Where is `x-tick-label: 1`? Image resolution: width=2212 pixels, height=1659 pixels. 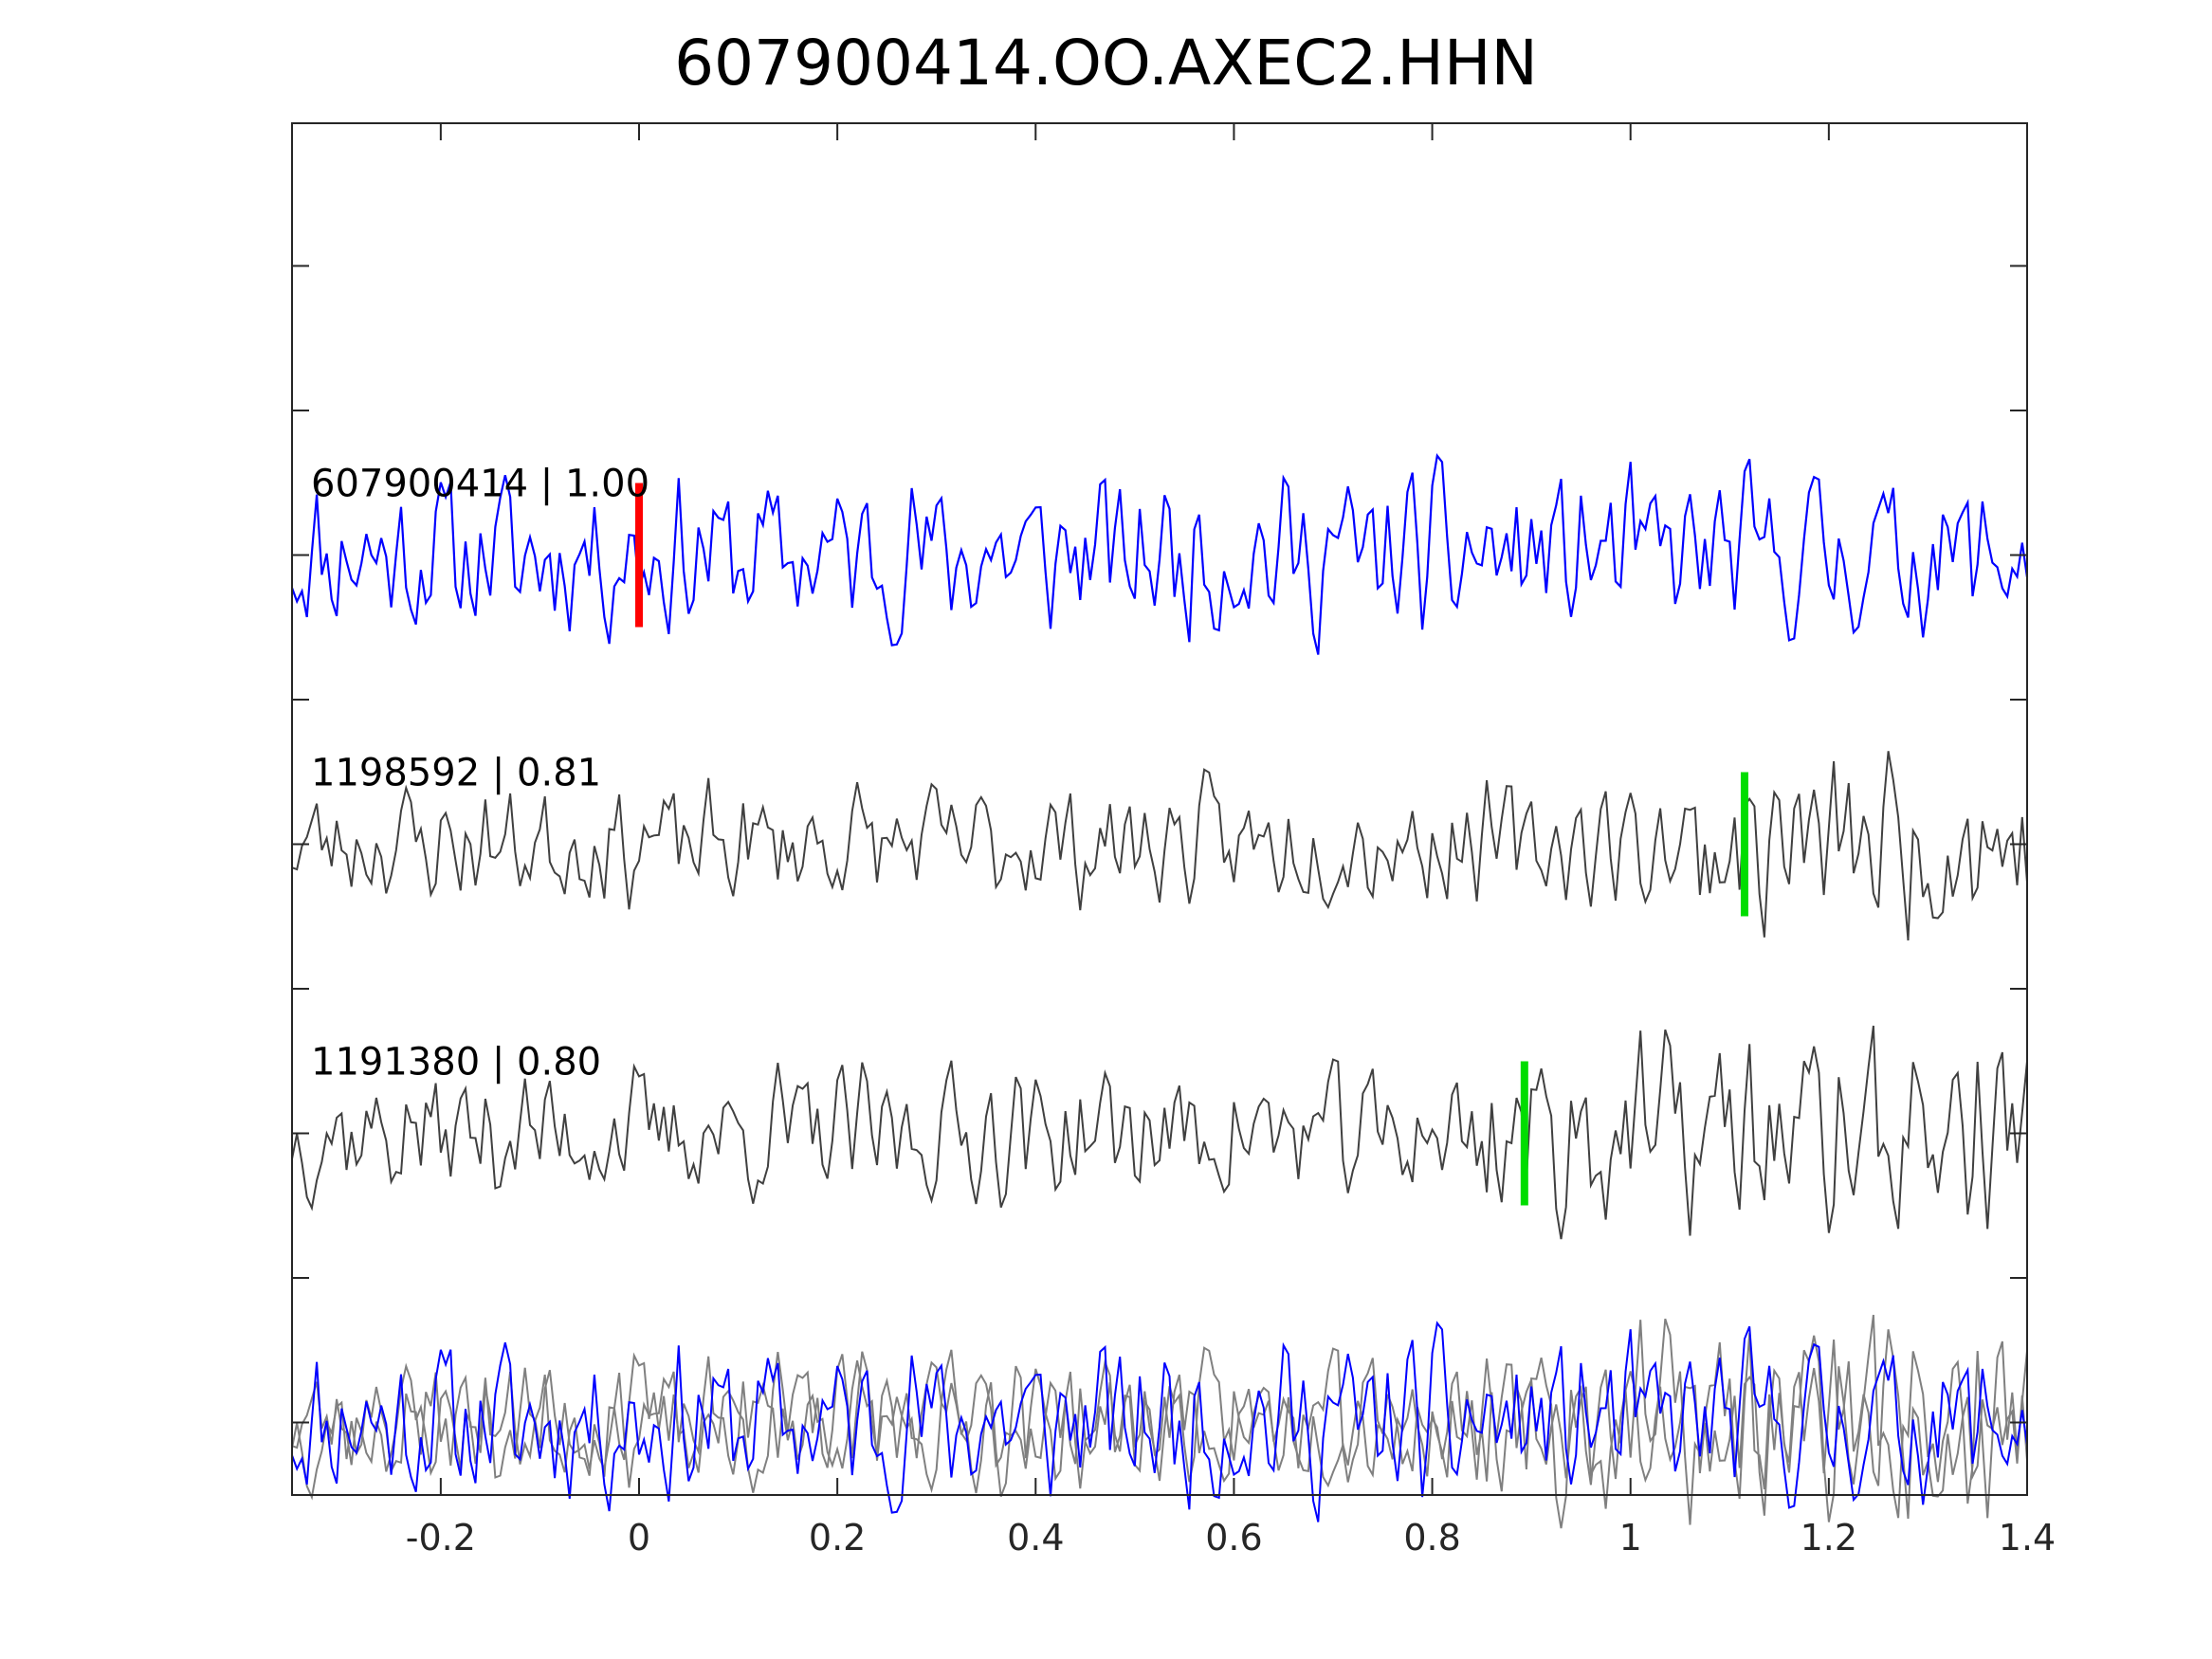
x-tick-label: 1 is located at coordinates (1630, 1538).